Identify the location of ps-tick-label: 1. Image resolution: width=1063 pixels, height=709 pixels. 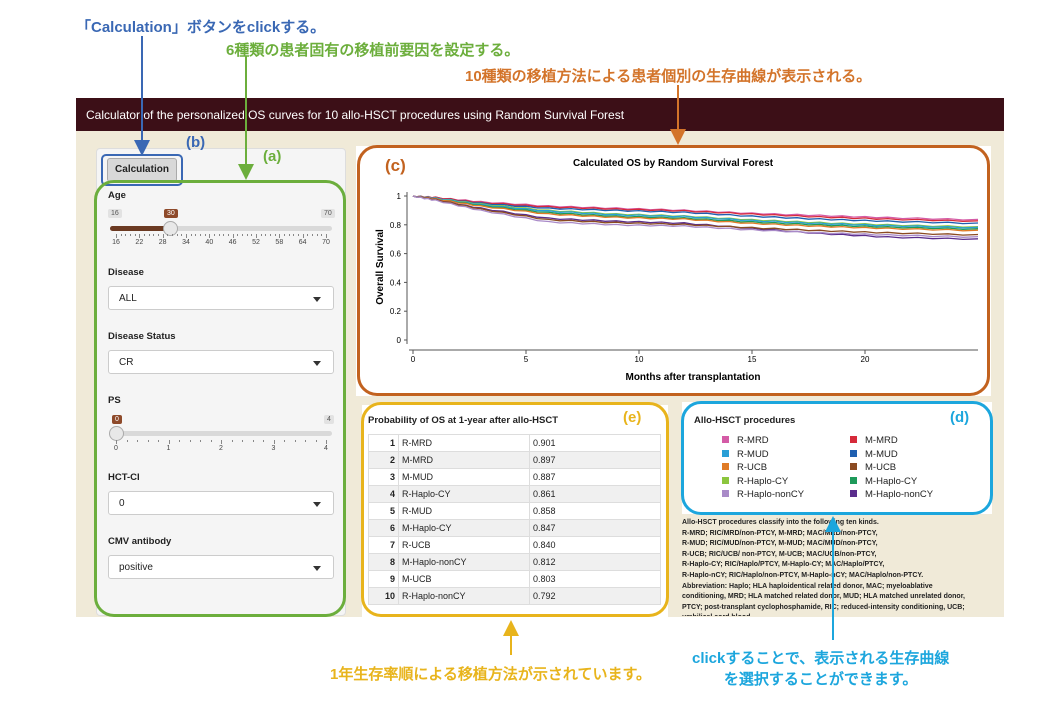
(168, 448).